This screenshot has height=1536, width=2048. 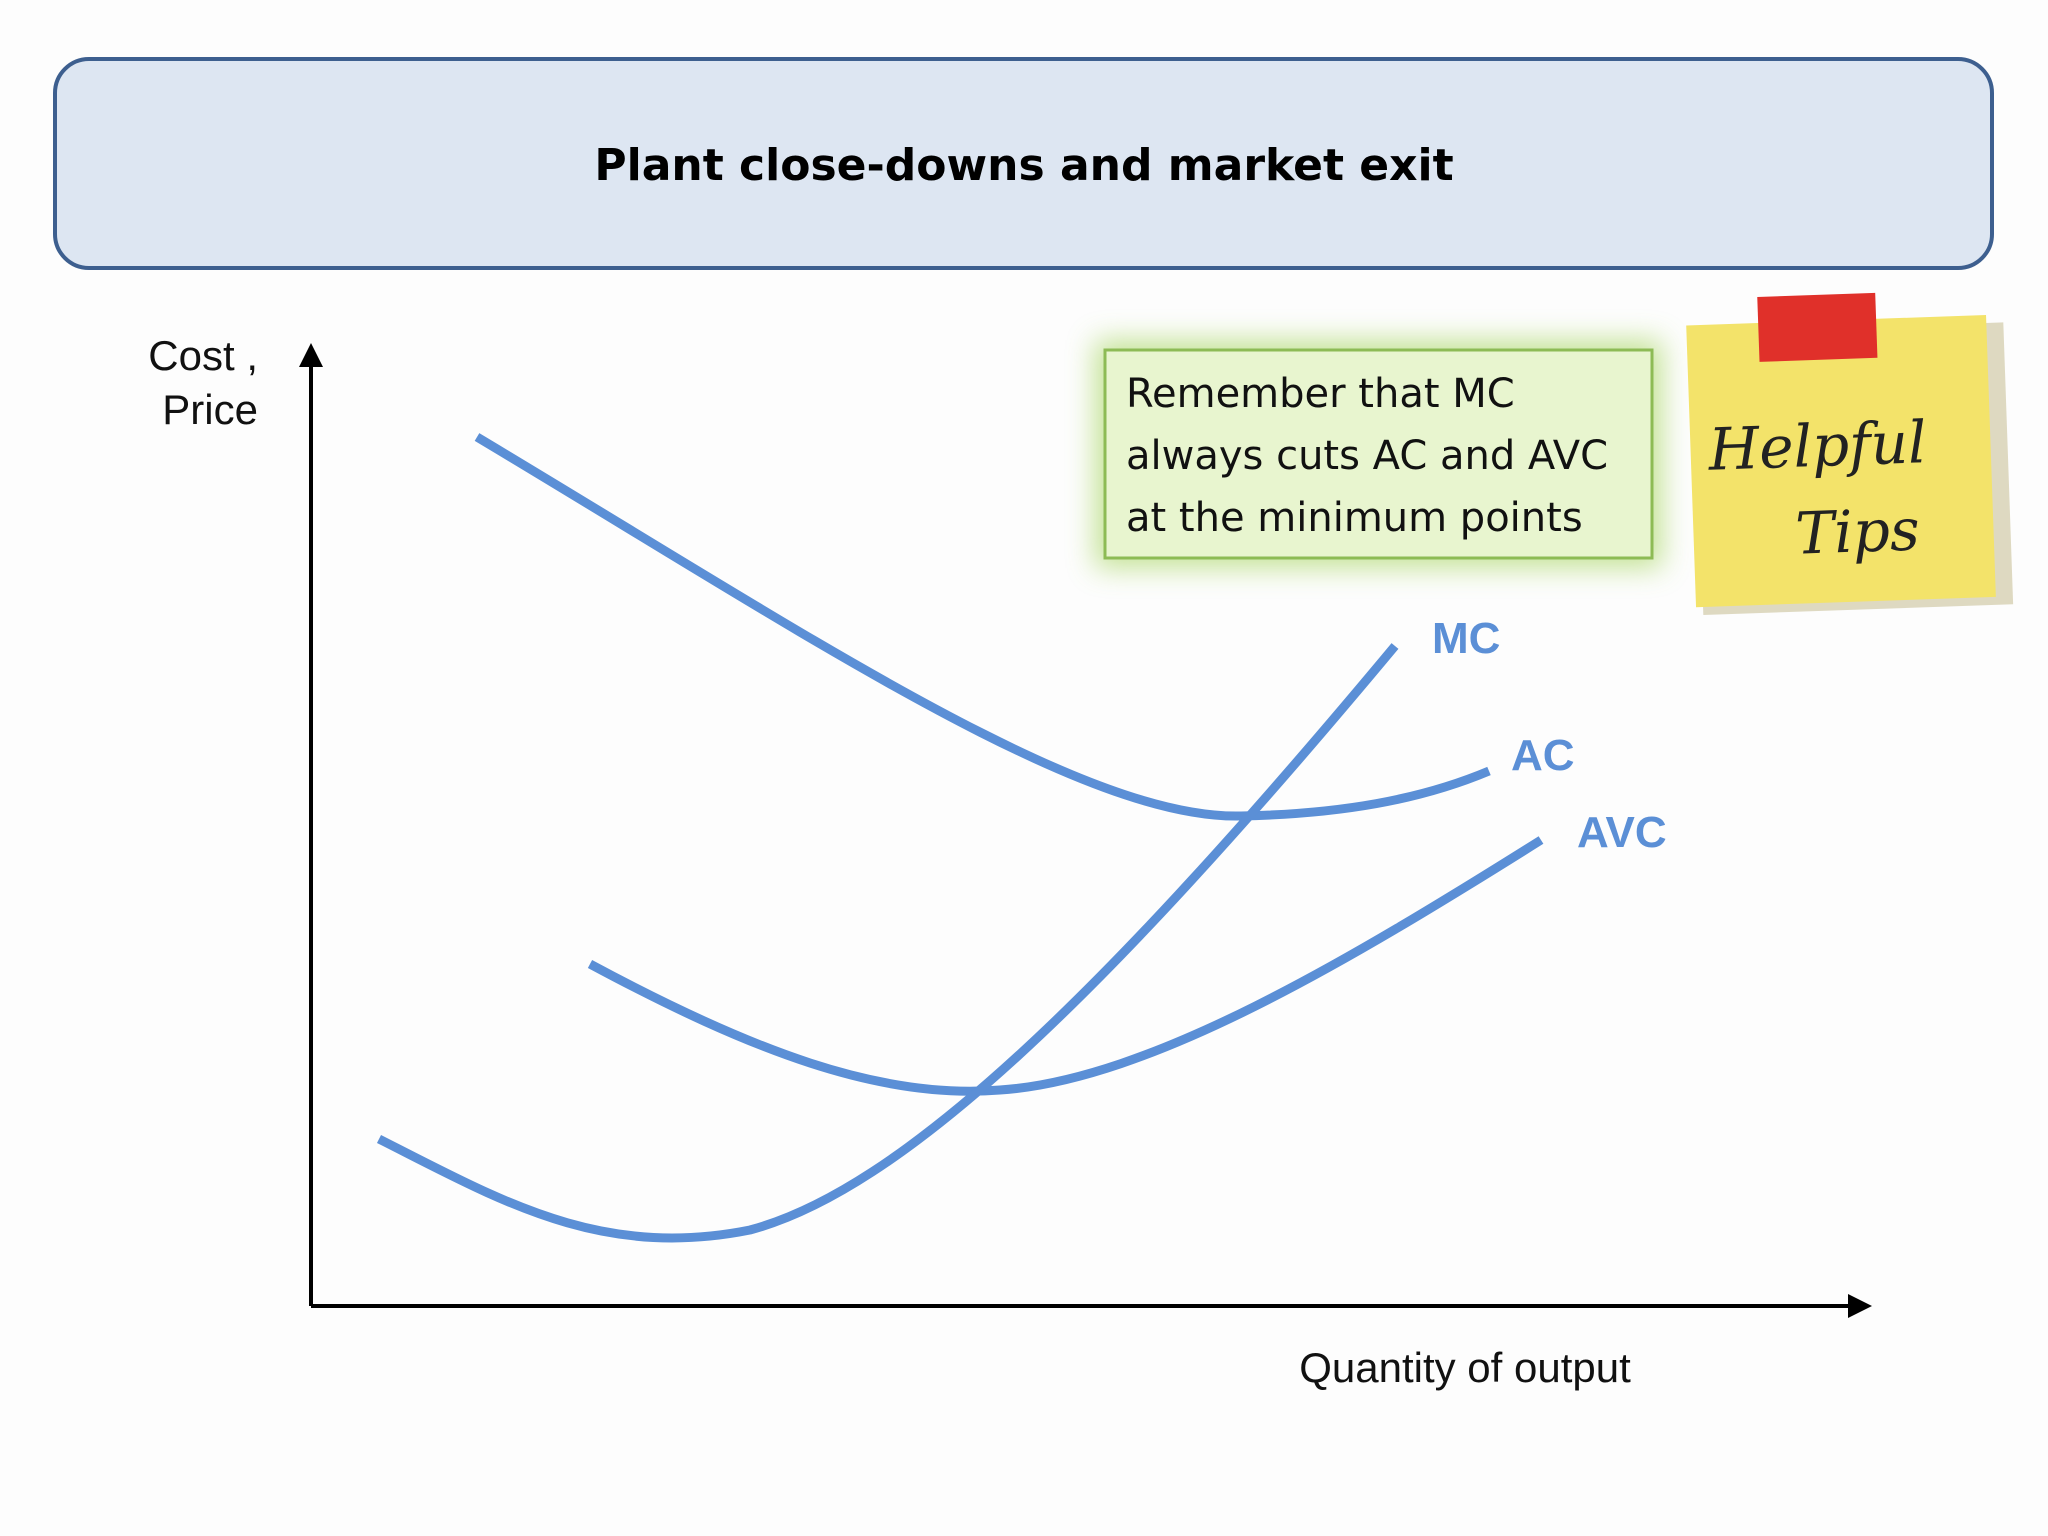 What do you see at coordinates (1065, 966) in the screenshot?
I see `avc-curve` at bounding box center [1065, 966].